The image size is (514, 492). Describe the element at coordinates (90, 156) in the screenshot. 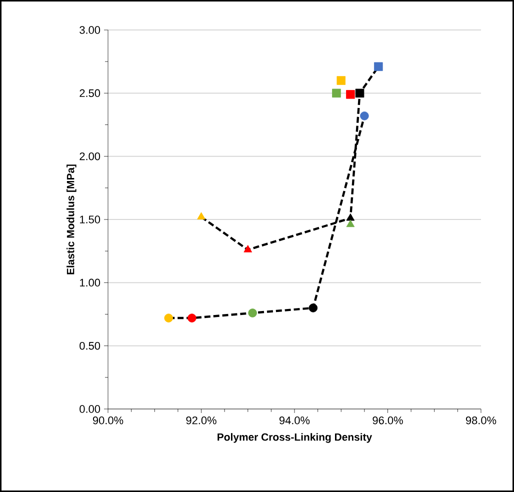

I see `y-tick-label: 2.00` at that location.